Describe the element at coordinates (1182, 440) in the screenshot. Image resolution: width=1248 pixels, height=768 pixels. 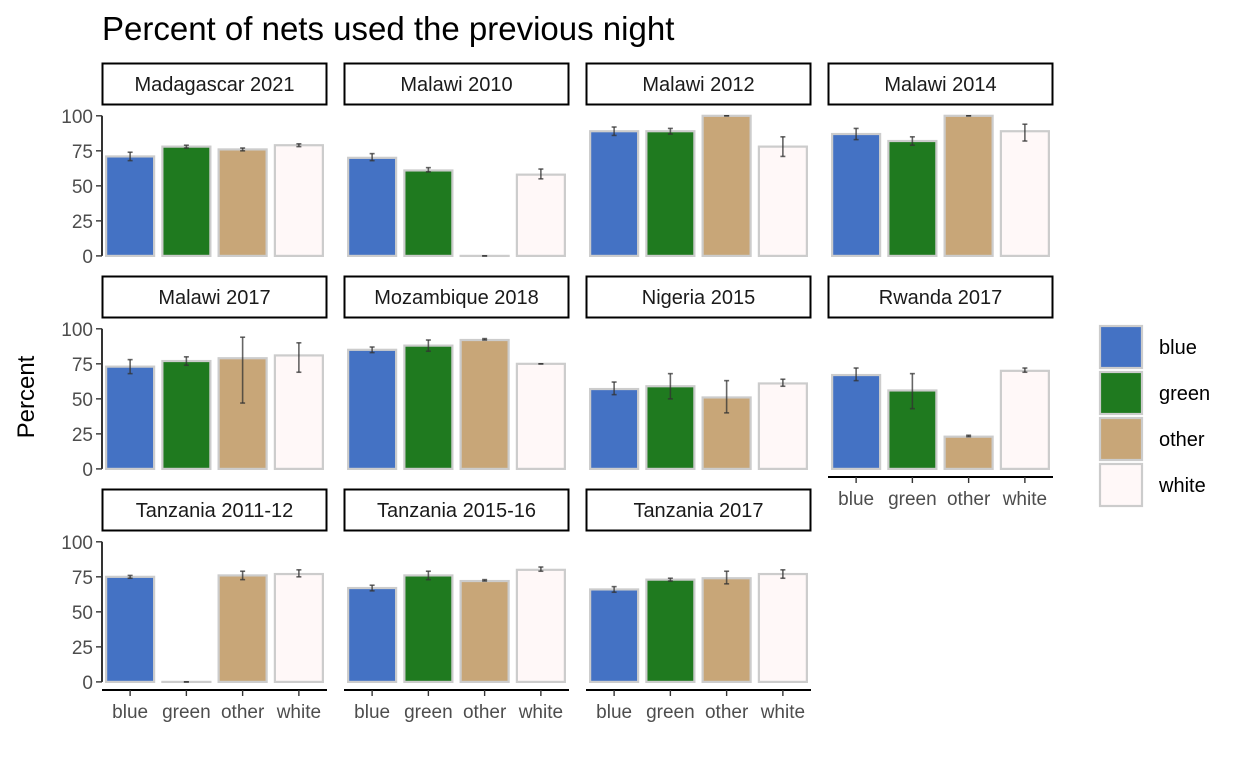
I see `legend-label-other: other` at that location.